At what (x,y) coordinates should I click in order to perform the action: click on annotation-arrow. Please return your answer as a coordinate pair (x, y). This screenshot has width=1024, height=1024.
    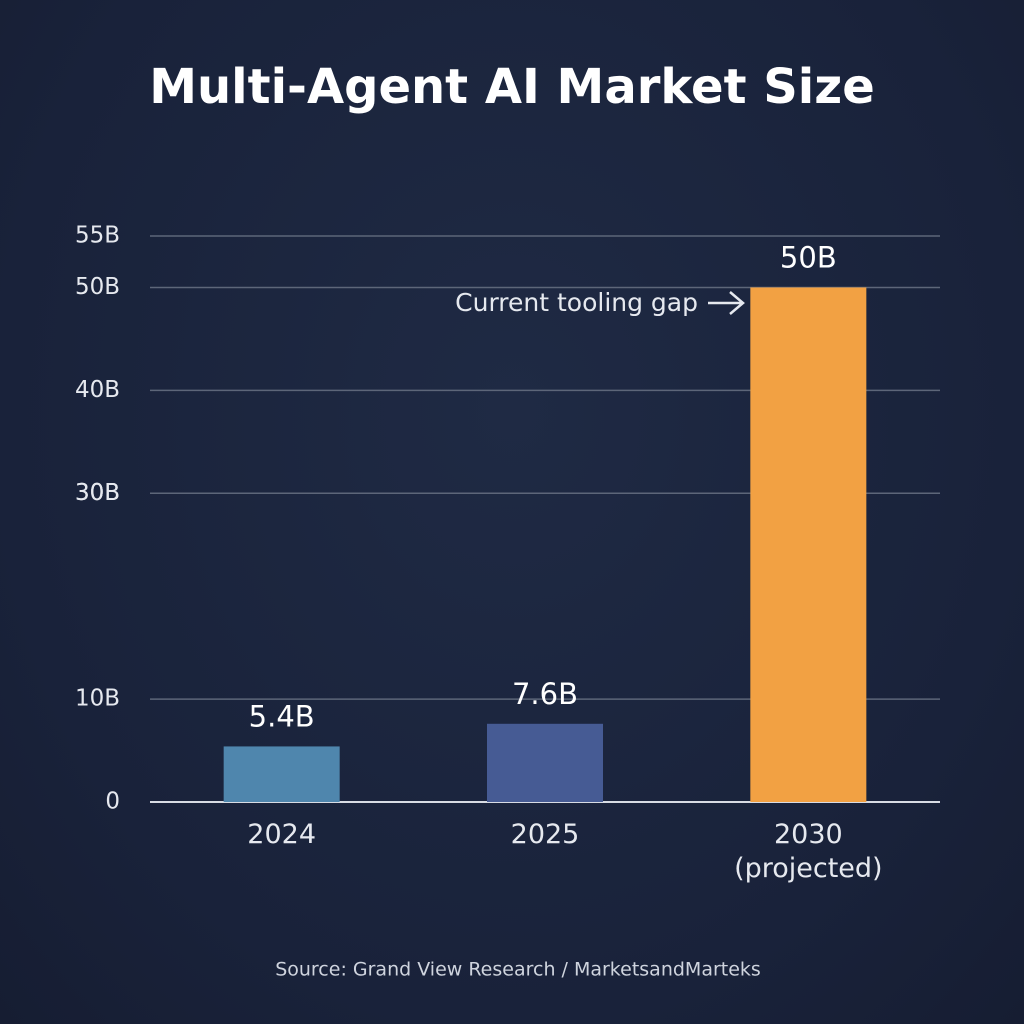
    Looking at the image, I should click on (726, 303).